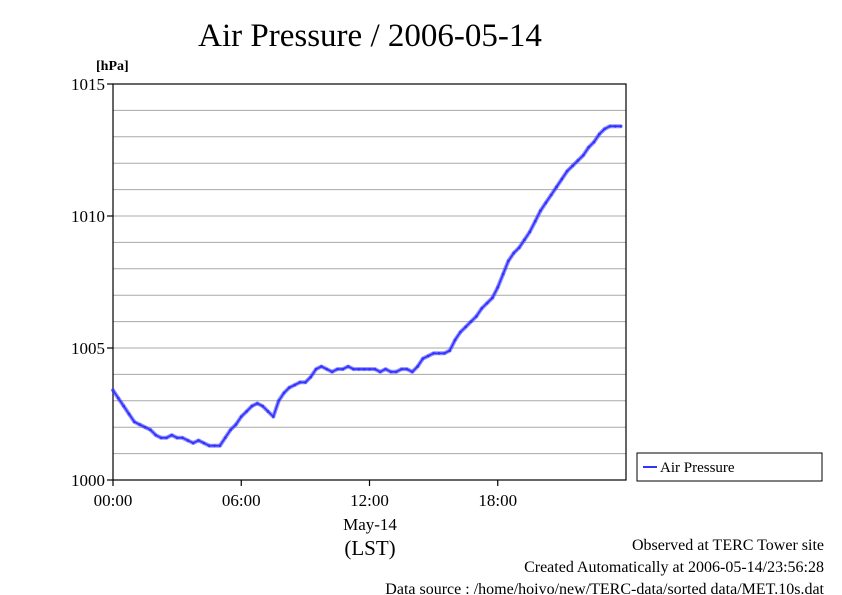  Describe the element at coordinates (305, 495) in the screenshot. I see `x-axis: 00:00 06:00 12:00 18:00` at that location.